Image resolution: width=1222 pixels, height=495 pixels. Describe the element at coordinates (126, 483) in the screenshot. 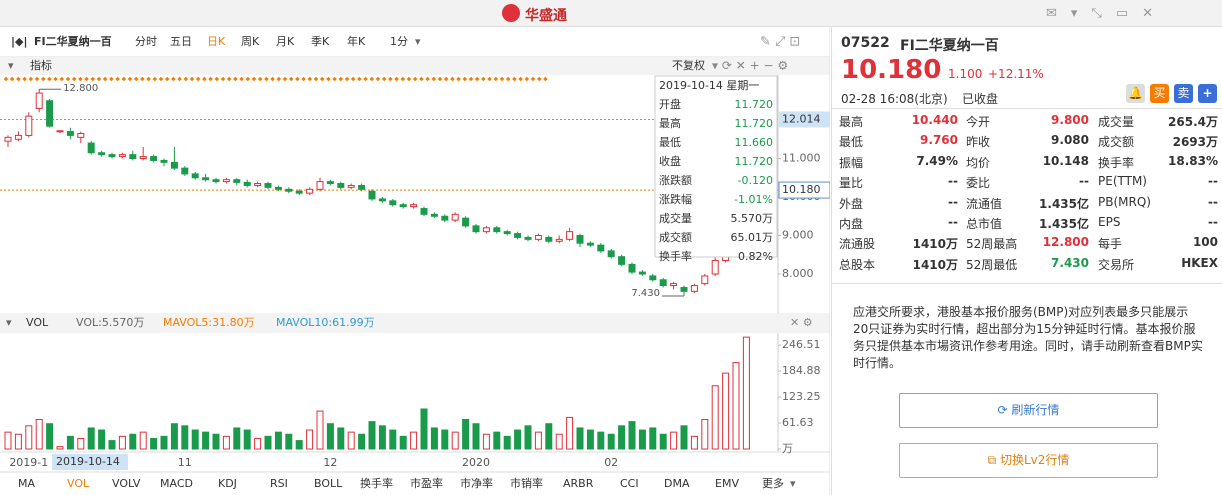

I see `indicator-tab: VOLV` at that location.